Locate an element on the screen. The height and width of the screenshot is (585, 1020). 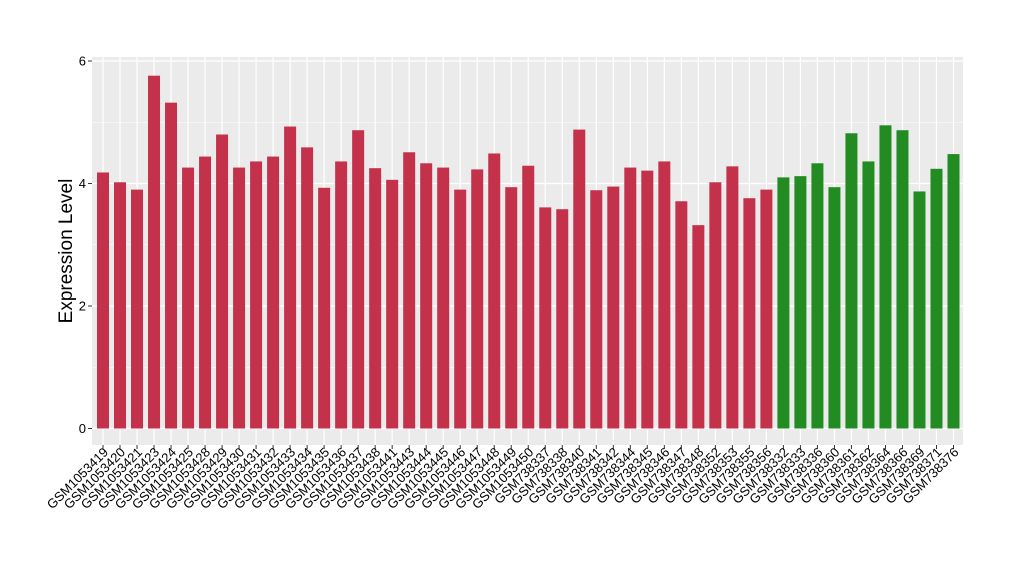
y-tick-label: 0 is located at coordinates (82, 428).